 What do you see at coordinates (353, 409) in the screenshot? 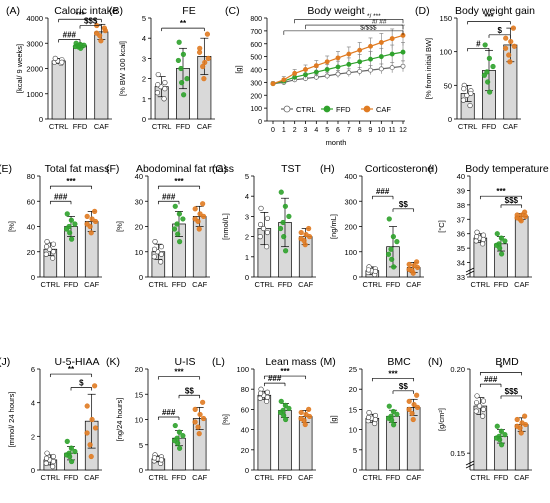
I see `y-tick-label: 15` at bounding box center [353, 409].